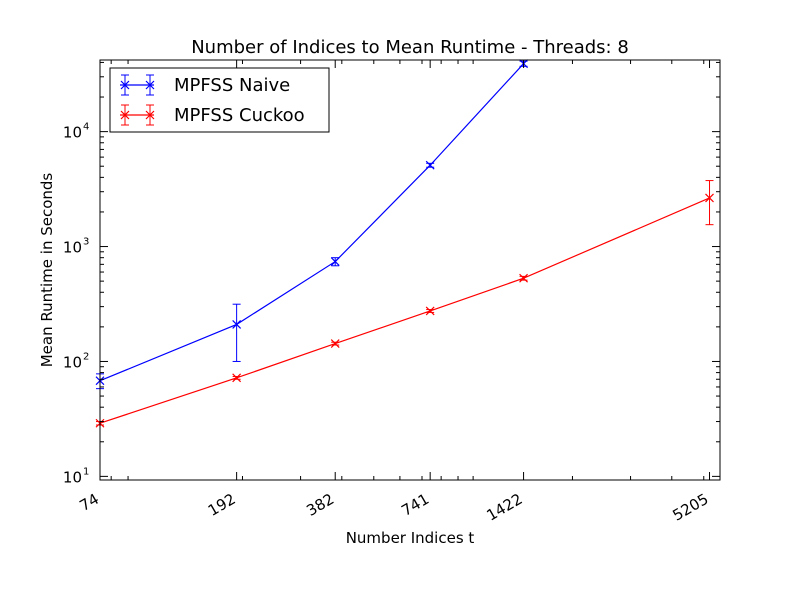  I want to click on y-tick-exponent: 3, so click(86, 242).